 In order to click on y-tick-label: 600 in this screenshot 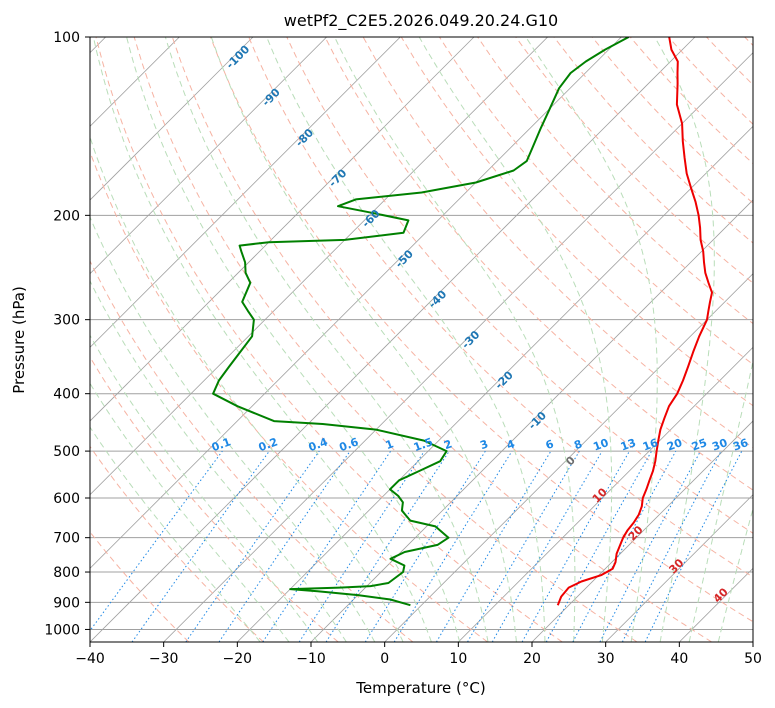, I will do `click(66, 499)`.